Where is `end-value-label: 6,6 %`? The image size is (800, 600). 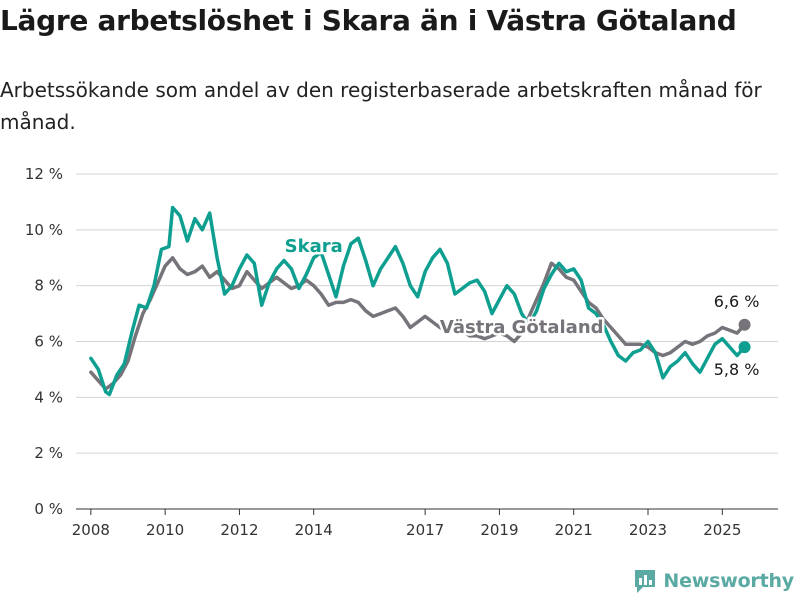 end-value-label: 6,6 % is located at coordinates (737, 301).